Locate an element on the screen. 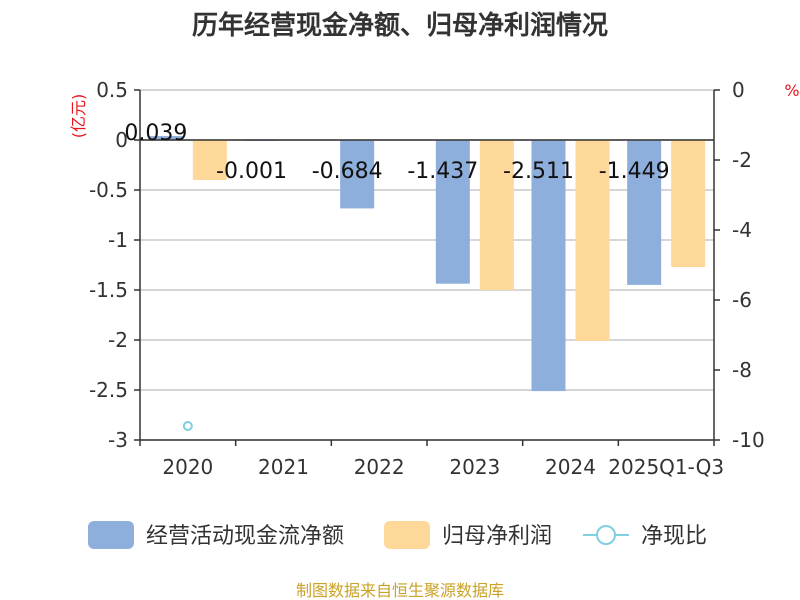  y-left-tick-label: -2.5 is located at coordinates (108, 390).